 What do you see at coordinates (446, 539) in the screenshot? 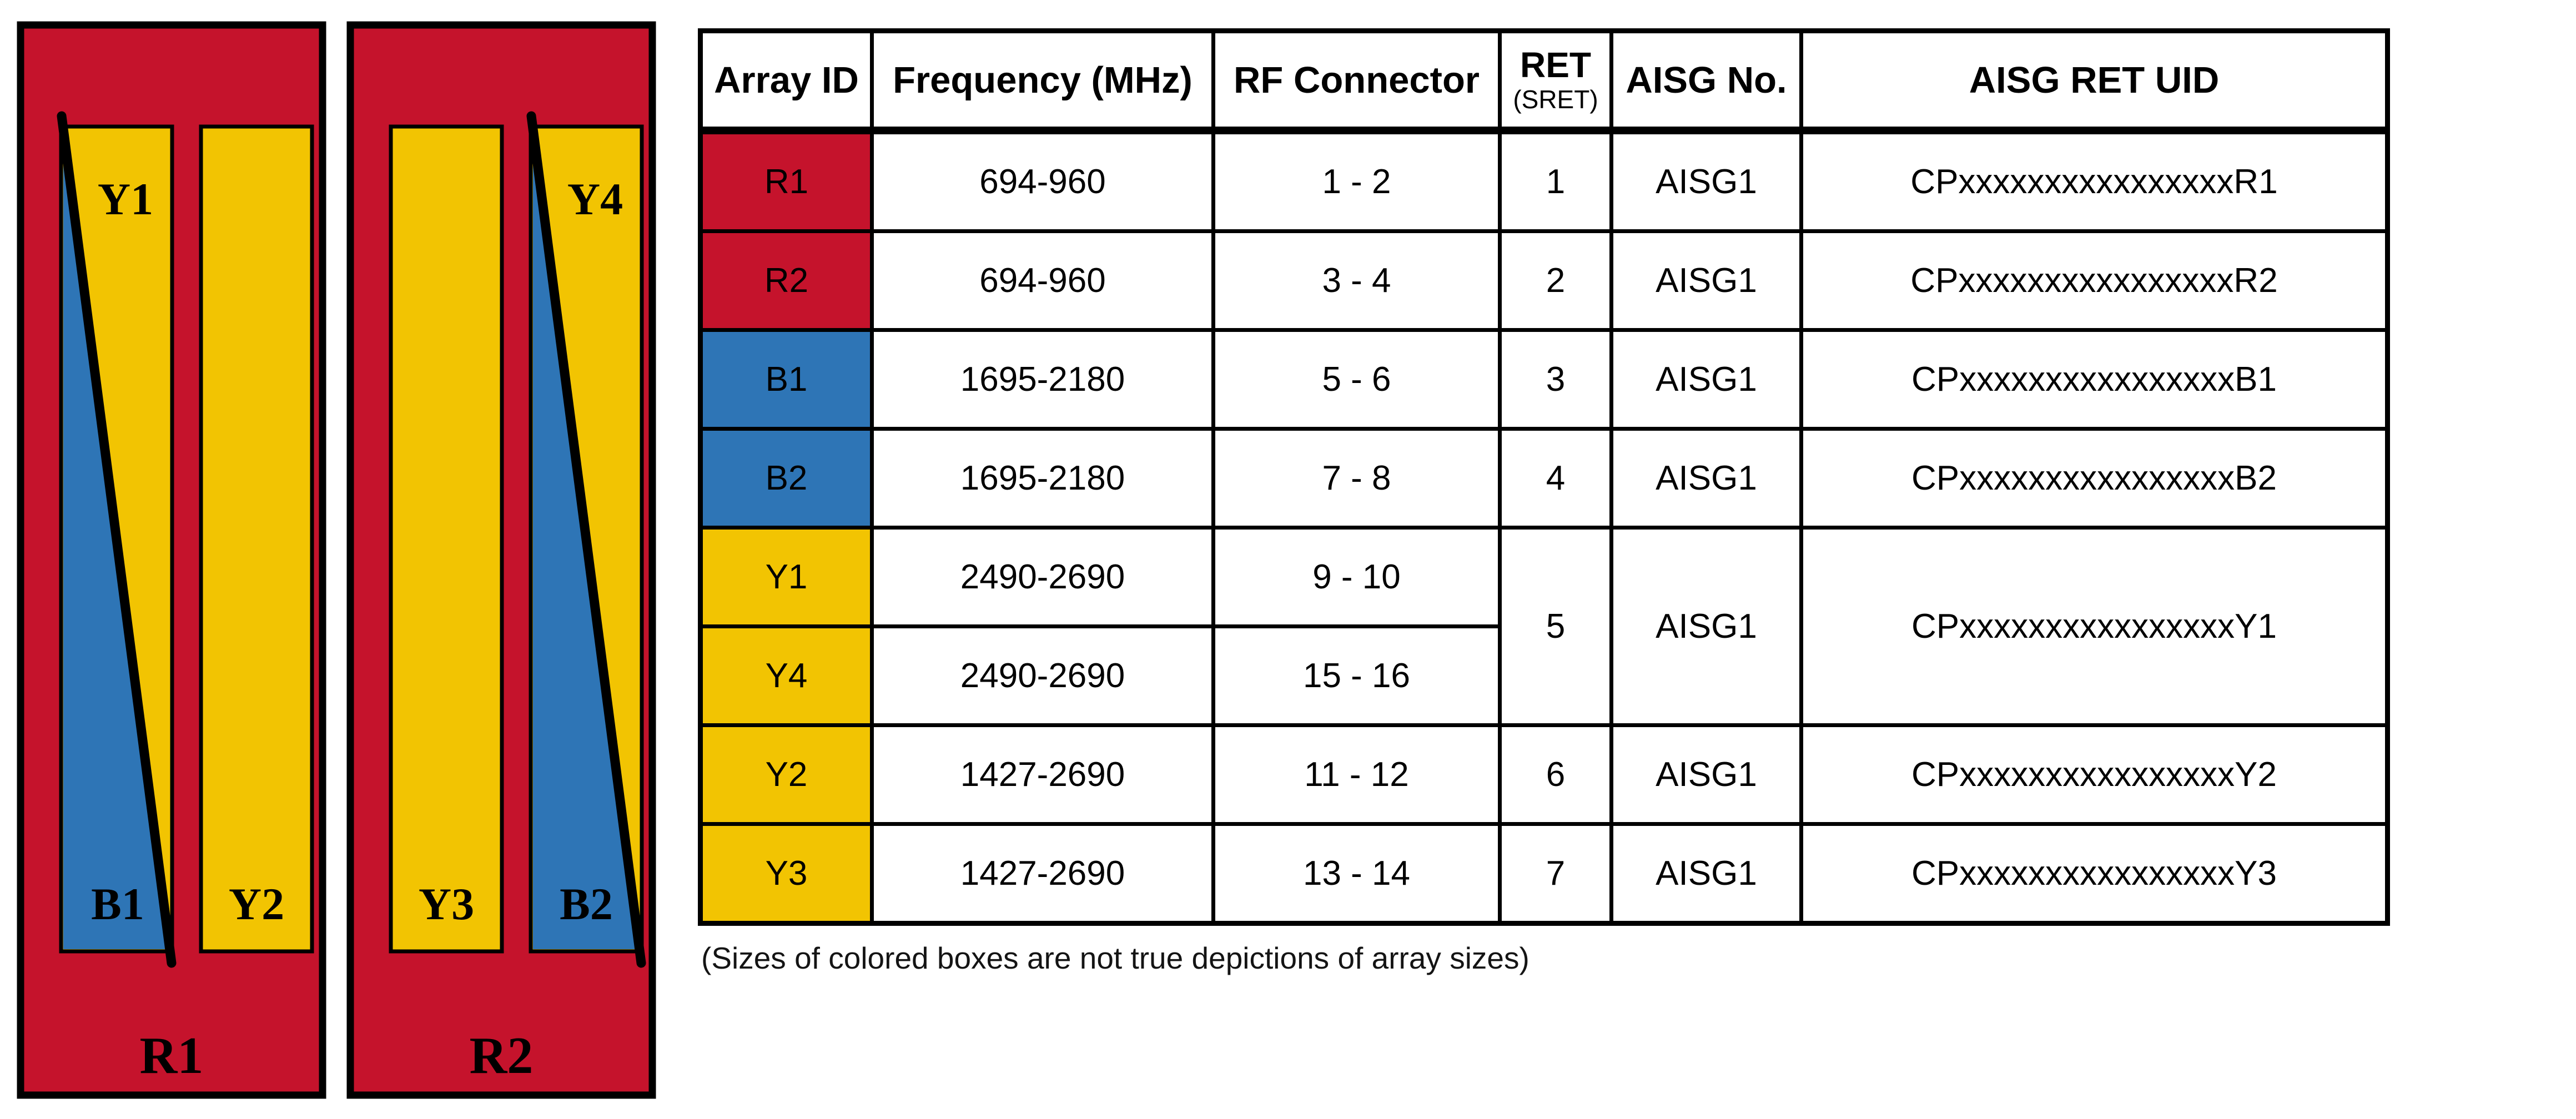
I see `array-box-y3` at bounding box center [446, 539].